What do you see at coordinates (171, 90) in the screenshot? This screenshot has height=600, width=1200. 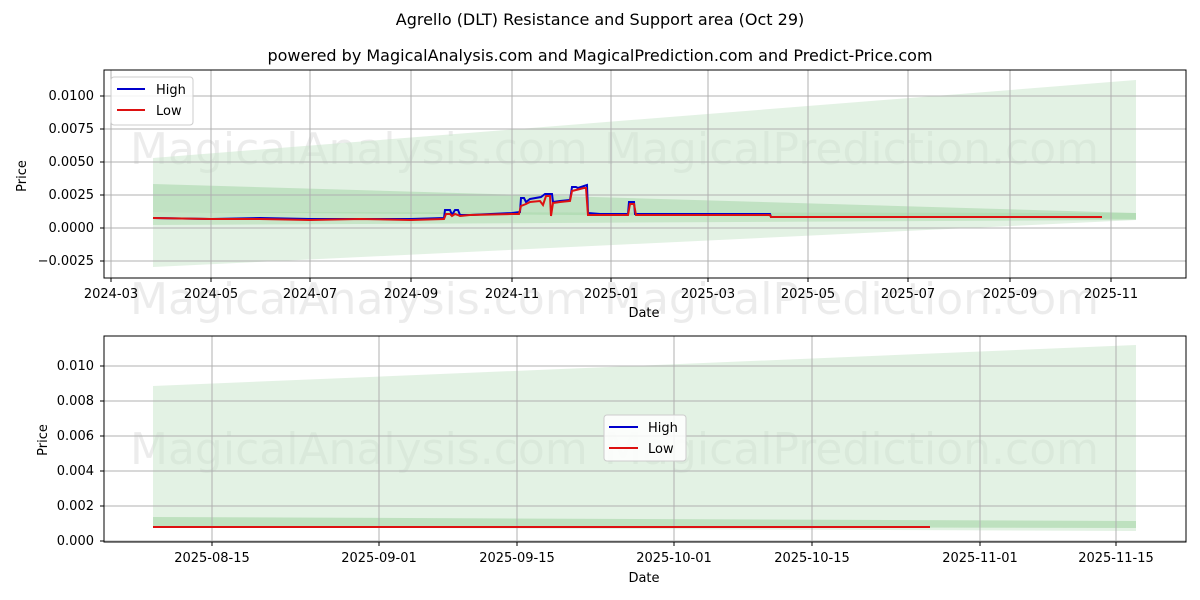 I see `legend-high-label: High` at bounding box center [171, 90].